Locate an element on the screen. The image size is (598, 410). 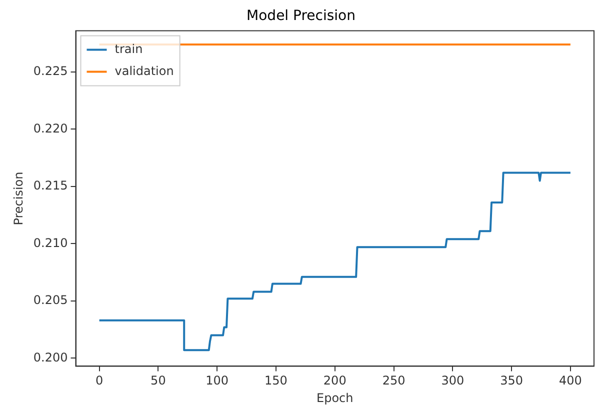
x-tick-label: 300 is located at coordinates (452, 381).